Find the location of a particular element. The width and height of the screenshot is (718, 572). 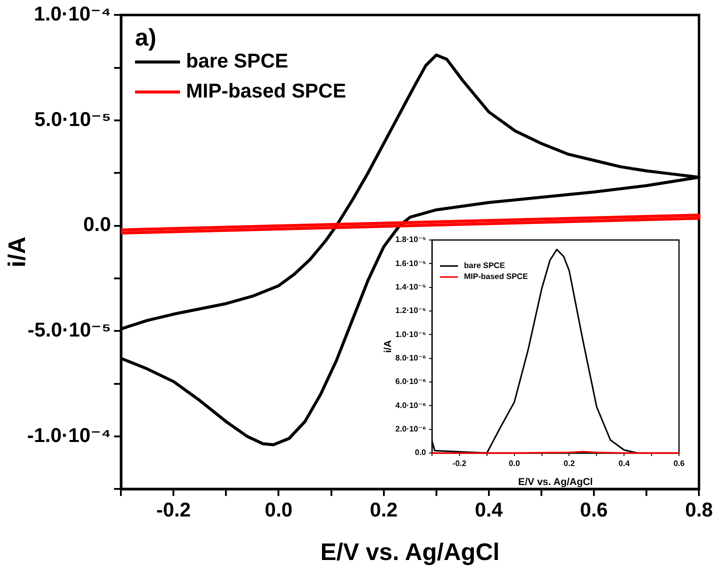

y-tick-label: 1.6·10⁻⁵ is located at coordinates (410, 263).